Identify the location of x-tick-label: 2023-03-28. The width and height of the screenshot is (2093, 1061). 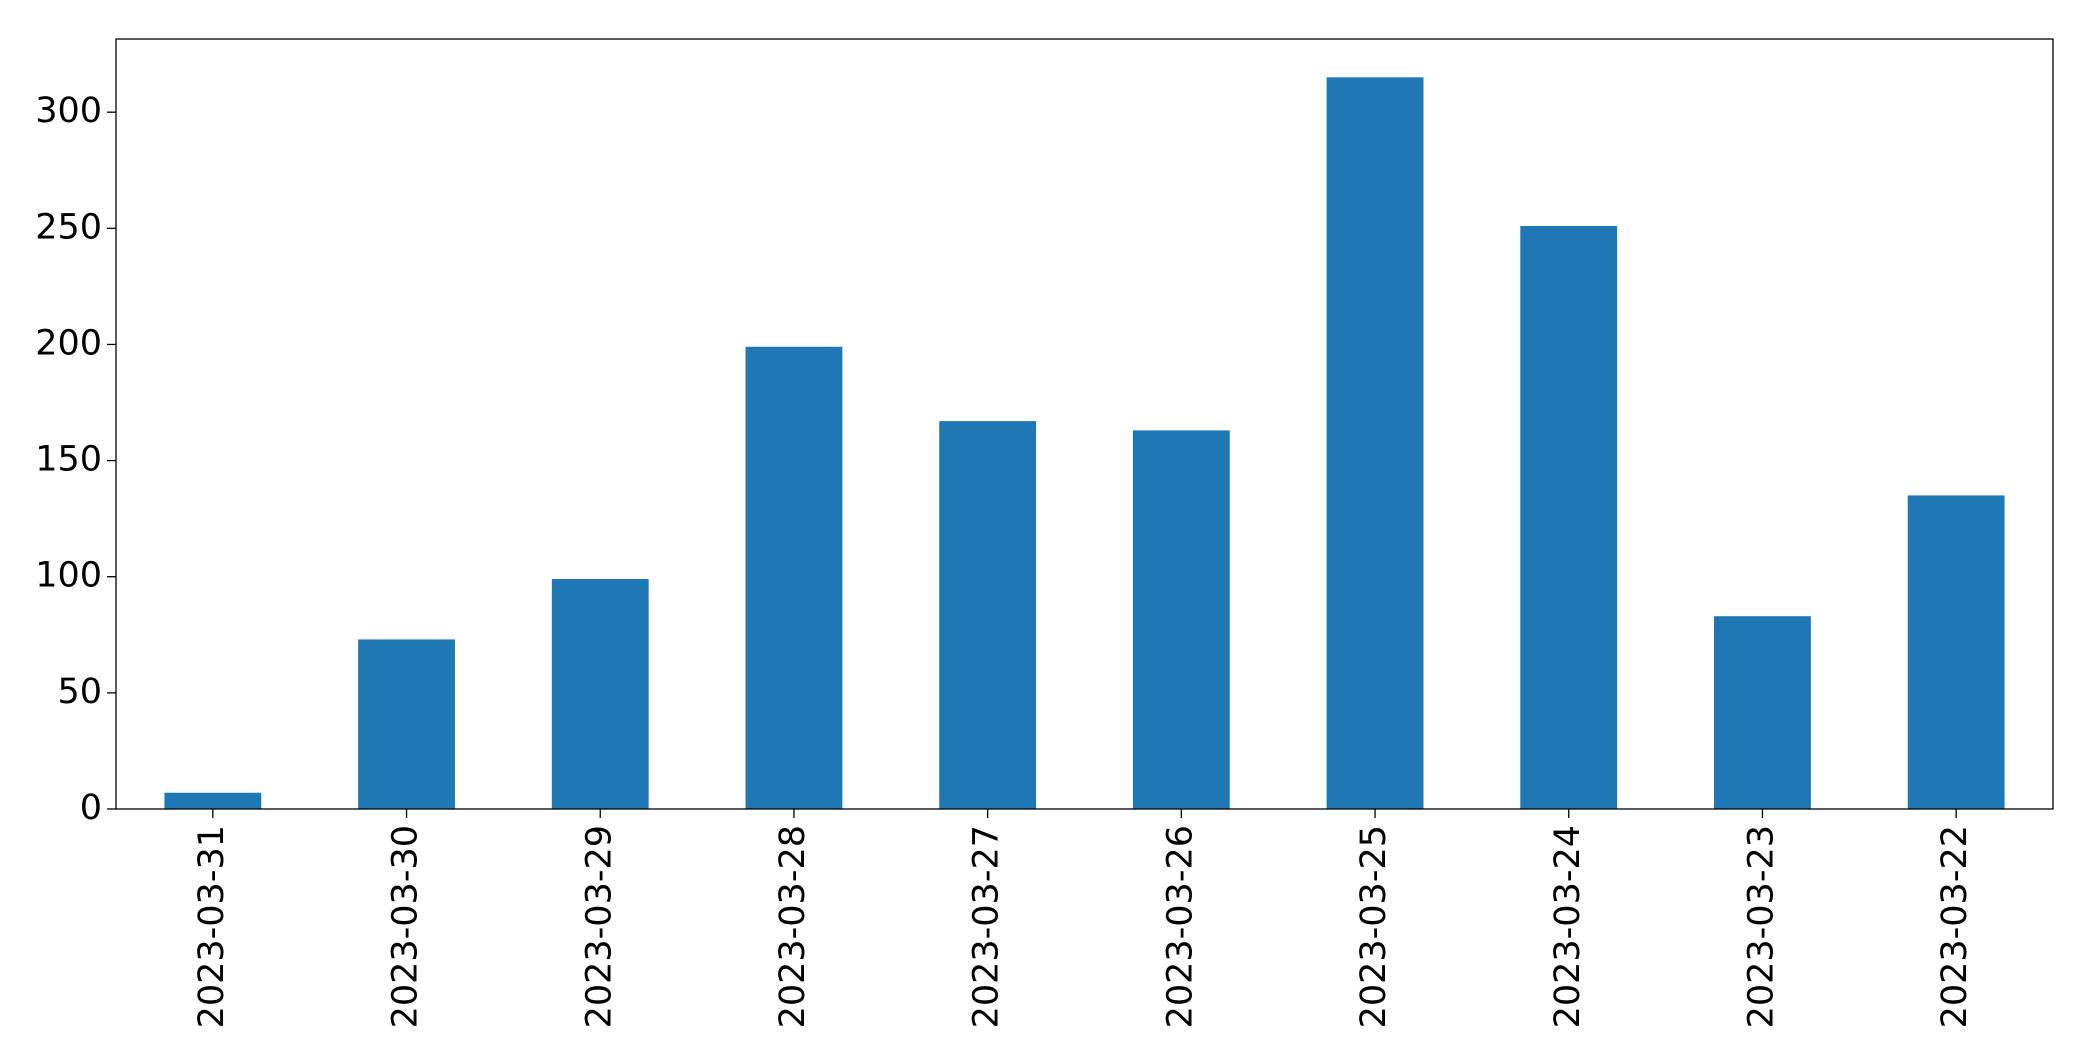
(793, 926).